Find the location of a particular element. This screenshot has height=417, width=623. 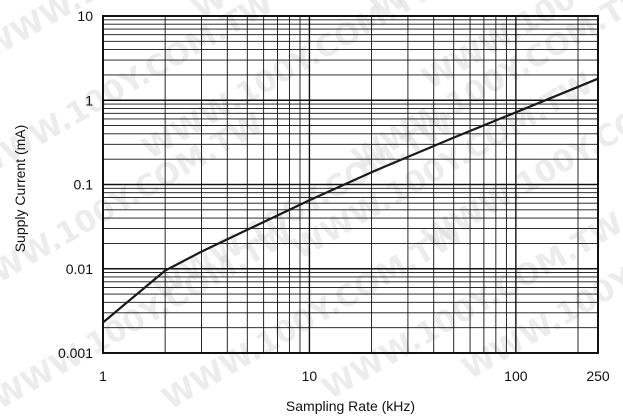

x-tick-labels: 1 10 100 250 is located at coordinates (354, 376).